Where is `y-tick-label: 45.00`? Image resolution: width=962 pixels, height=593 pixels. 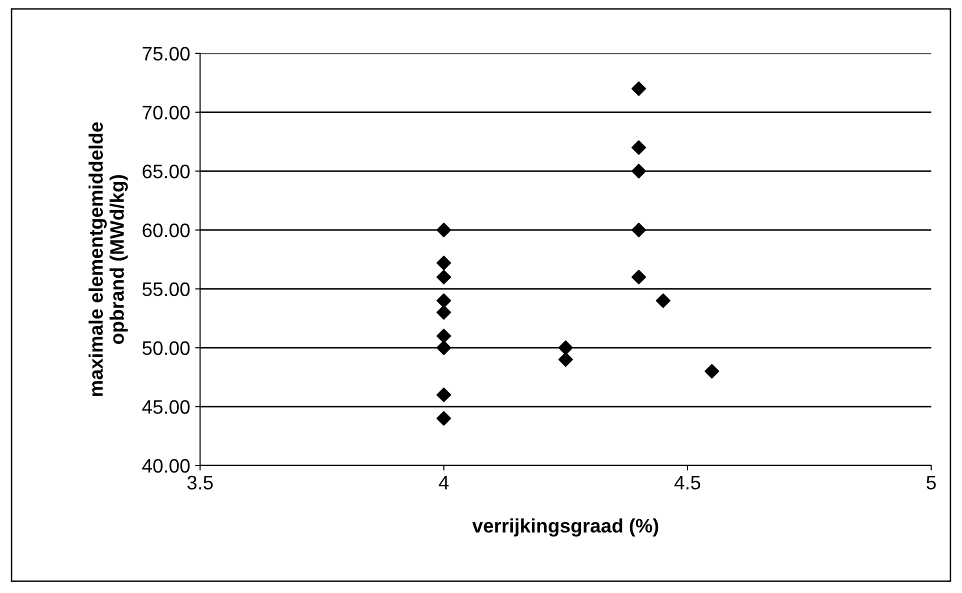 y-tick-label: 45.00 is located at coordinates (166, 407).